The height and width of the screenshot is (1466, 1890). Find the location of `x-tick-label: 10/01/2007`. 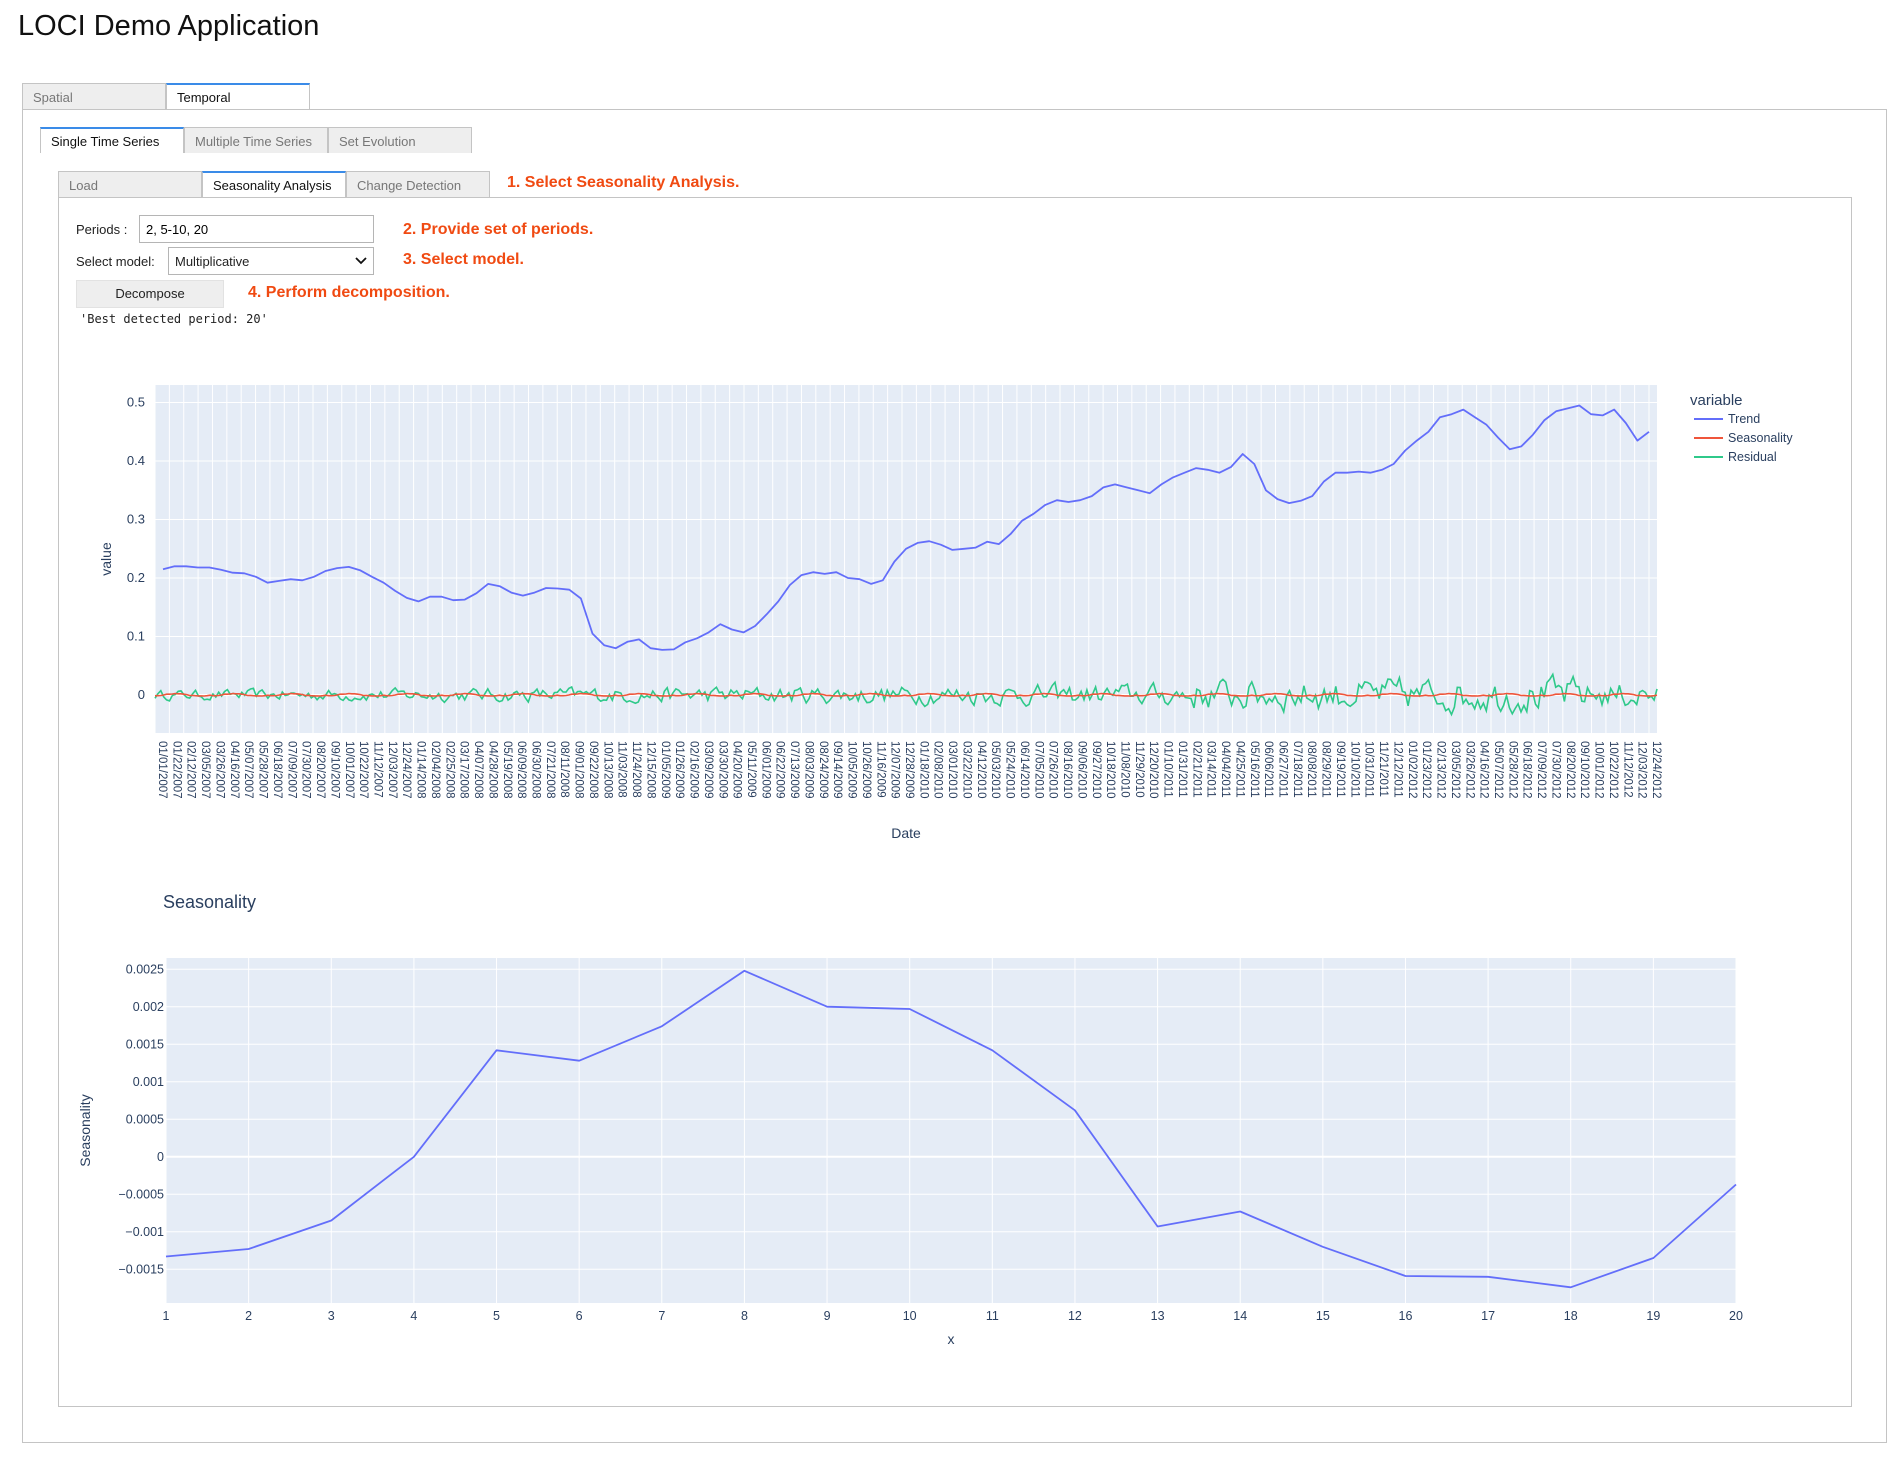

x-tick-label: 10/01/2007 is located at coordinates (349, 770).